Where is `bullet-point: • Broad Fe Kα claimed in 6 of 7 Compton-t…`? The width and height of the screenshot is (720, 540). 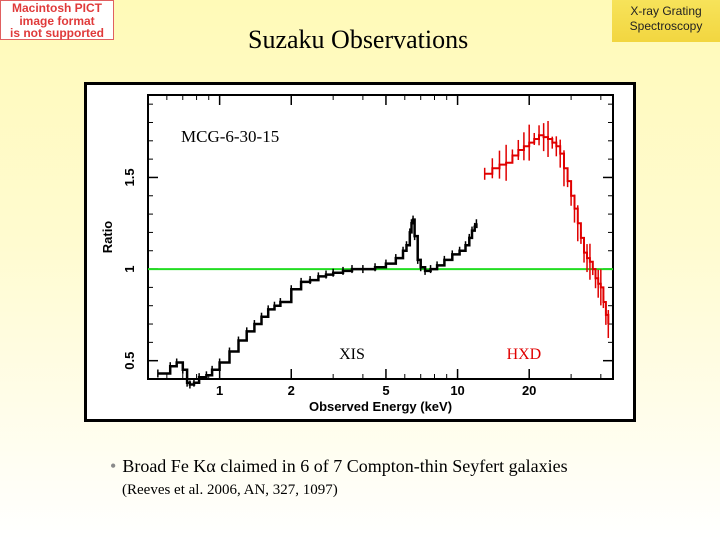
bullet-point: • Broad Fe Kα claimed in 6 of 7 Compton-t… is located at coordinates (339, 466).